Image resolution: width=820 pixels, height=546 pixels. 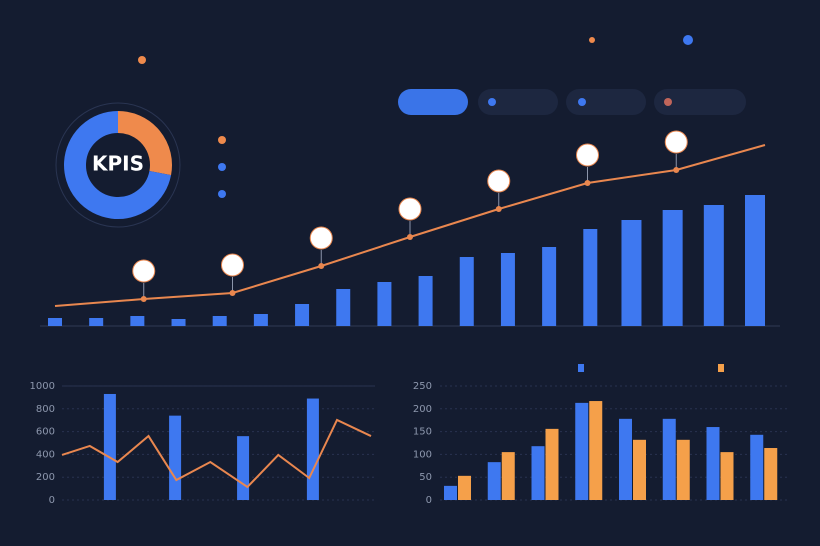 I want to click on line, so click(x=216, y=453).